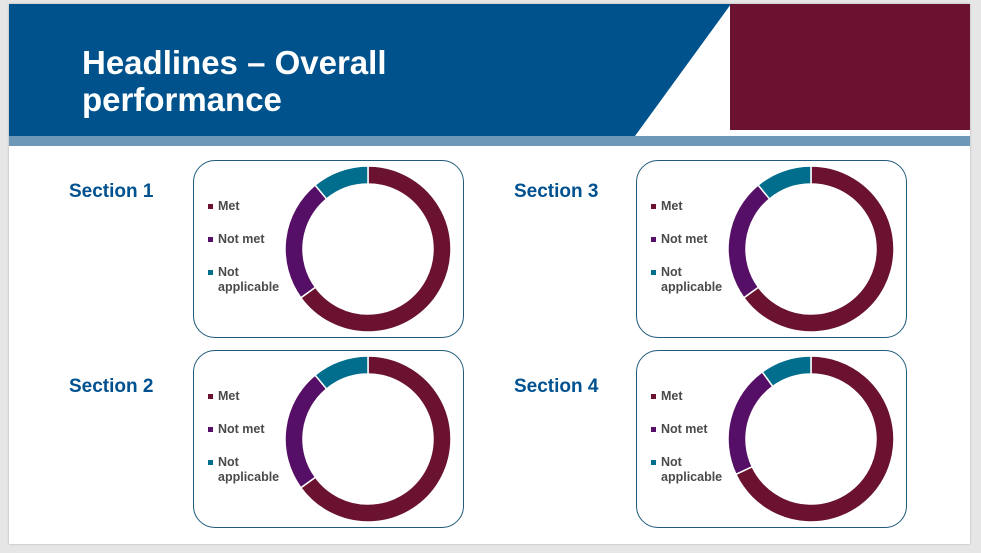 Image resolution: width=981 pixels, height=553 pixels. I want to click on section-2-card: Met Not met Not applicable, so click(328, 439).